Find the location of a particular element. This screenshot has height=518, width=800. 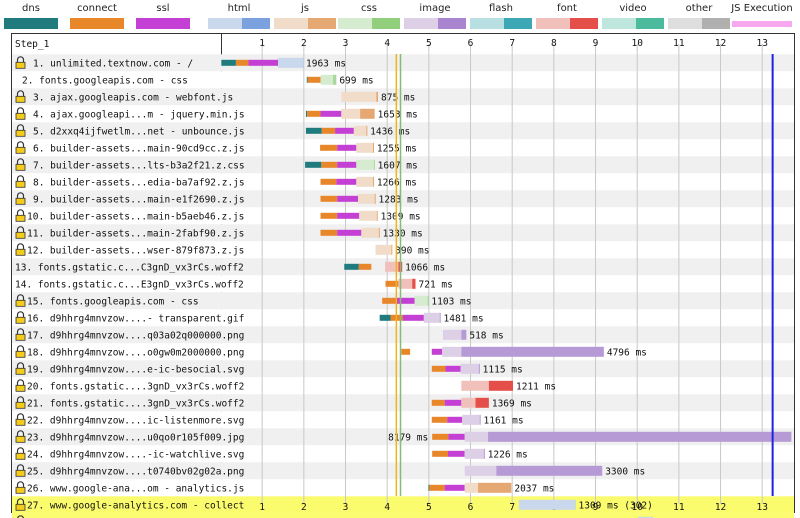

request-row-label: 10. builder-assets...main-b5aeb46.z.js is located at coordinates (135, 216).